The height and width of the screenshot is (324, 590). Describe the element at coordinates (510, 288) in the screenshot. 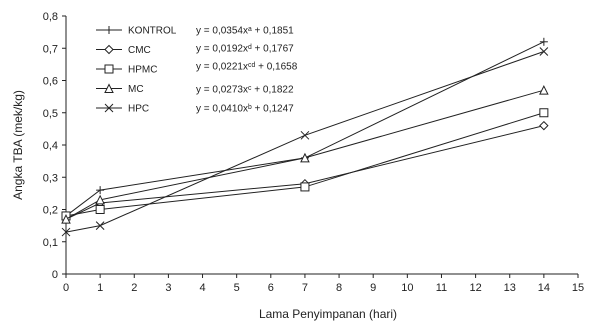

I see `x-tick-label: 13` at that location.